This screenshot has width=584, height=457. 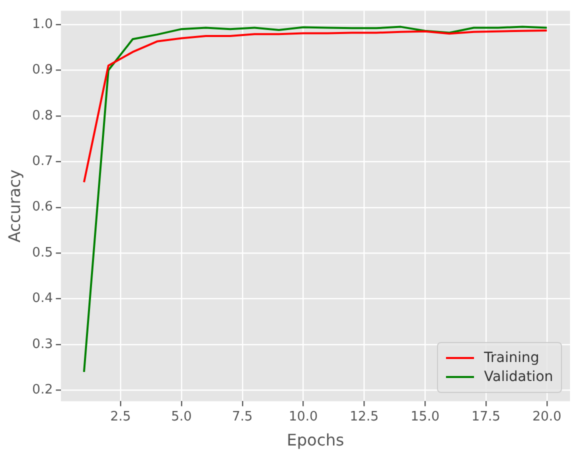 I want to click on x-tick-label: 10.0, so click(x=303, y=416).